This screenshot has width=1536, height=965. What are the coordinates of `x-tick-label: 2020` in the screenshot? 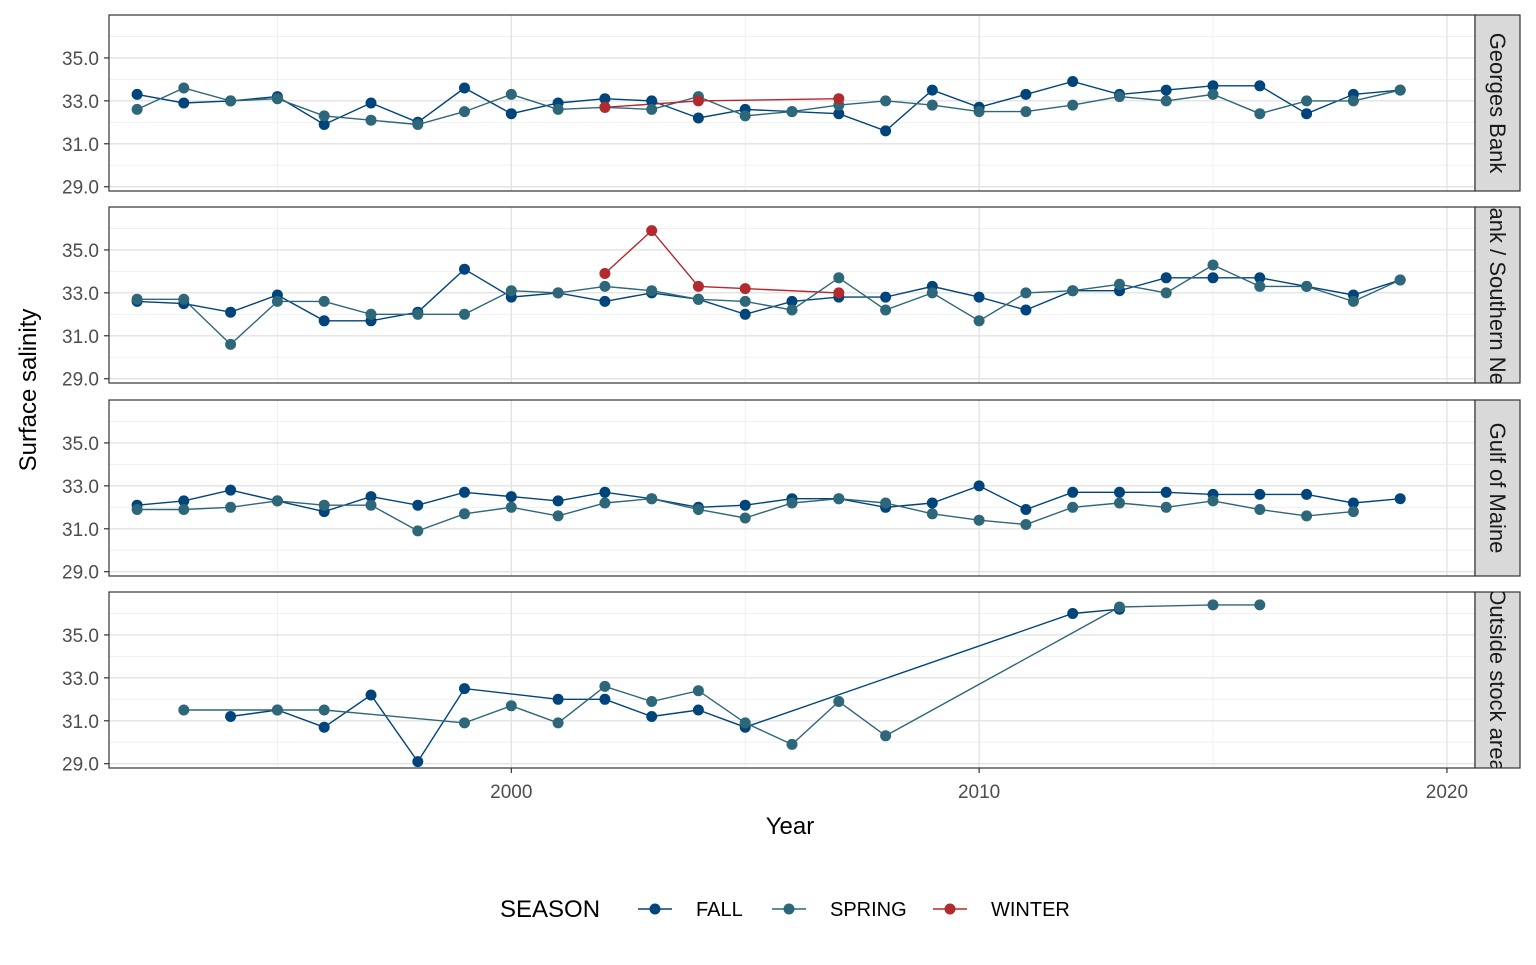 It's located at (1447, 792).